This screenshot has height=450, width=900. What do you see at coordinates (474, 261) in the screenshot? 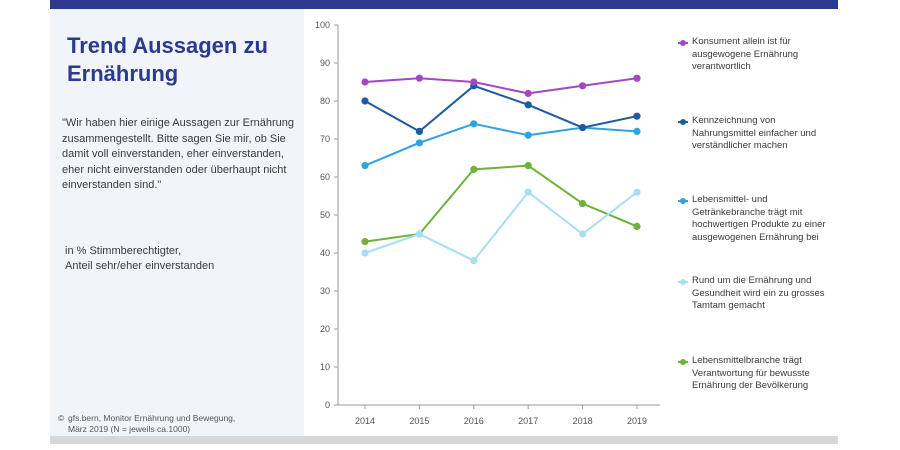
I see `data-point-s4-2016` at bounding box center [474, 261].